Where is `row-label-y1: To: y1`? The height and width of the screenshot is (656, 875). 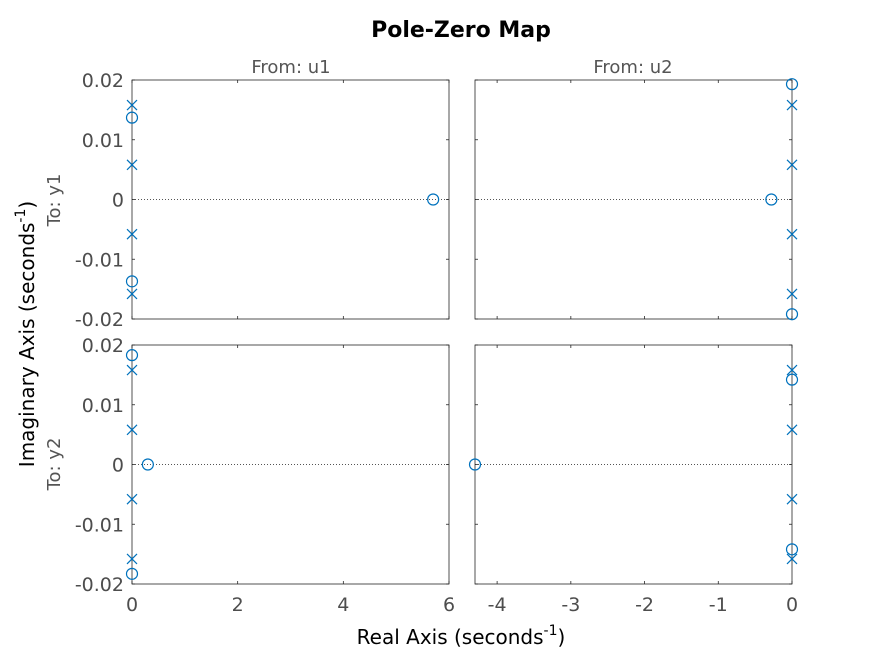 row-label-y1: To: y1 is located at coordinates (54, 201).